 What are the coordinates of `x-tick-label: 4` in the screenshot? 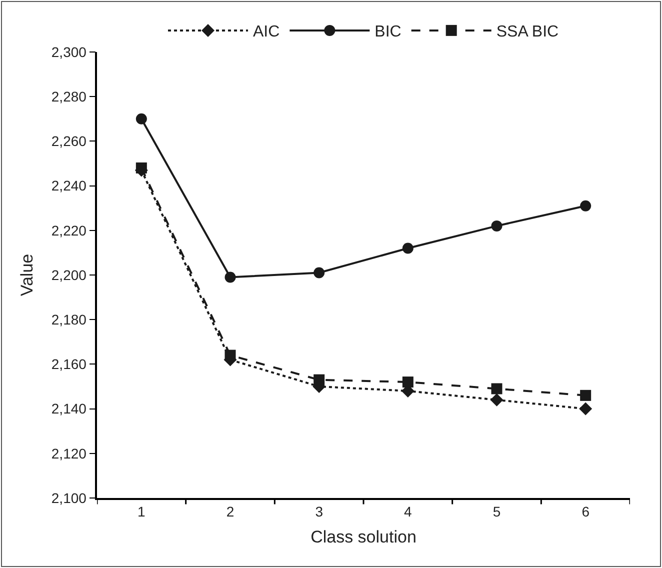 It's located at (408, 512).